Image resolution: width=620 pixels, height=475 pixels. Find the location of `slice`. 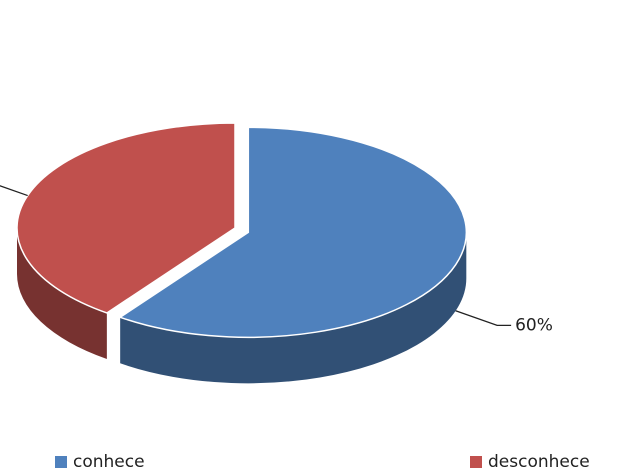

slice is located at coordinates (126, 218).